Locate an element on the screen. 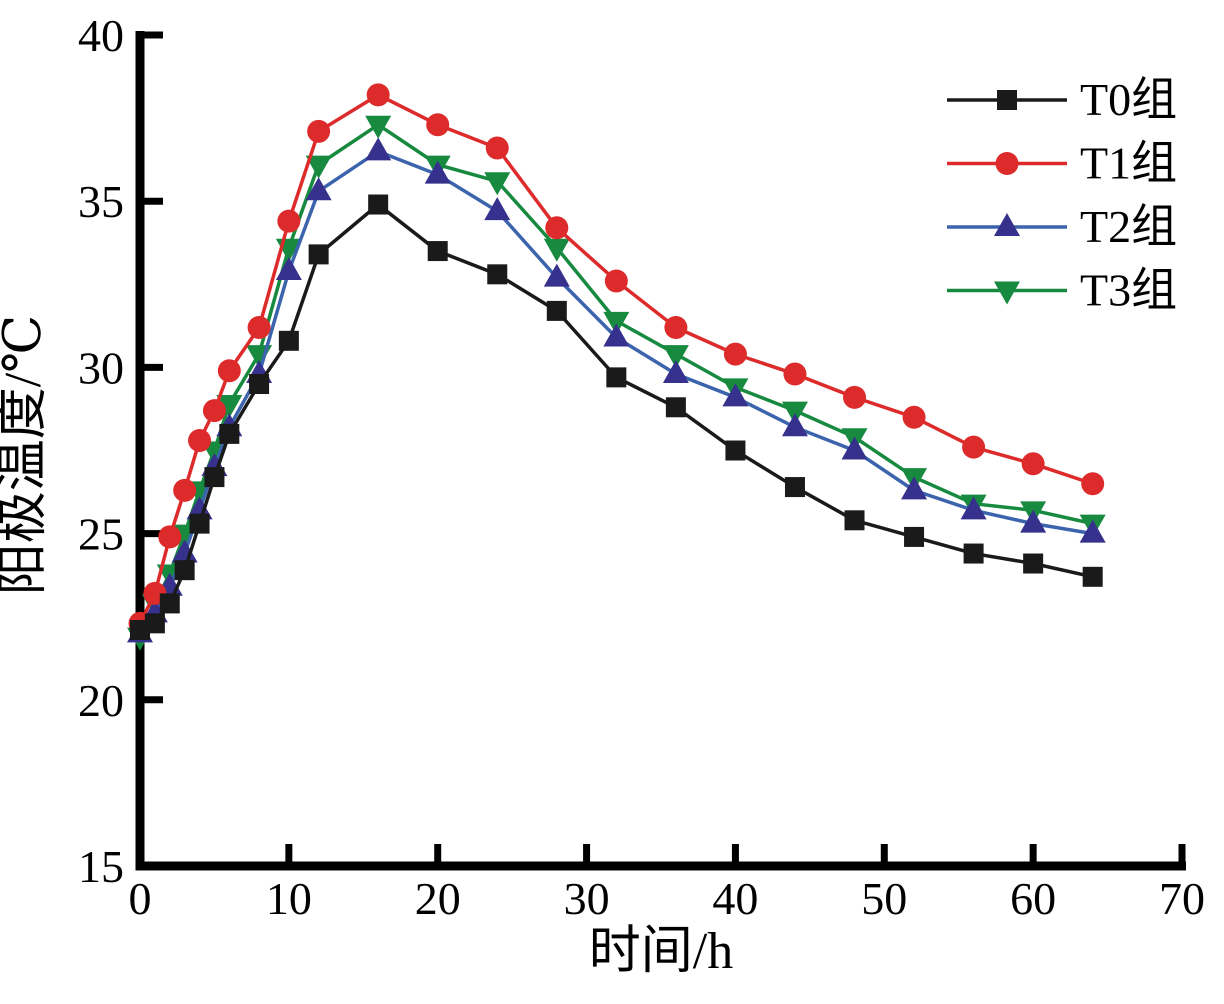  x-tick-label: 70 is located at coordinates (1182, 898).